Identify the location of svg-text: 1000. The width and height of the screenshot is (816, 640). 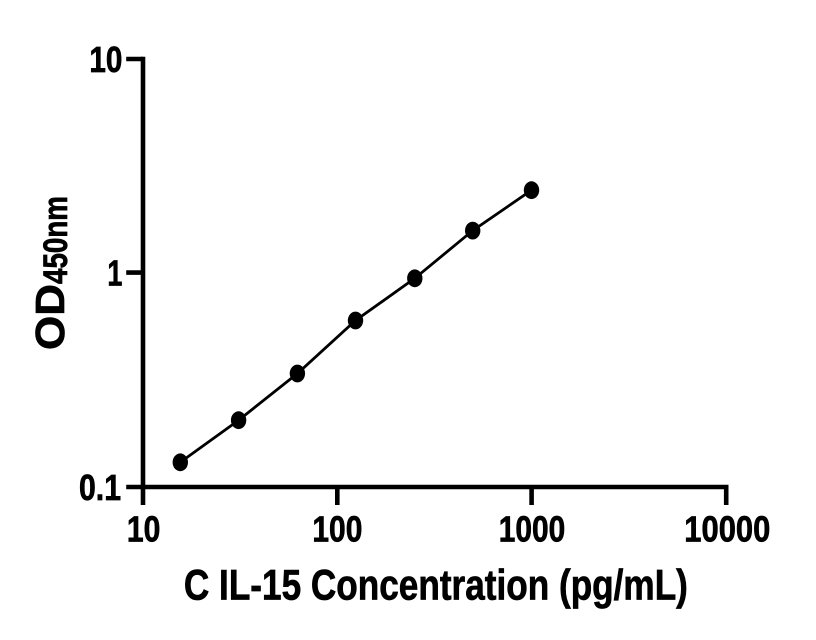
(532, 529).